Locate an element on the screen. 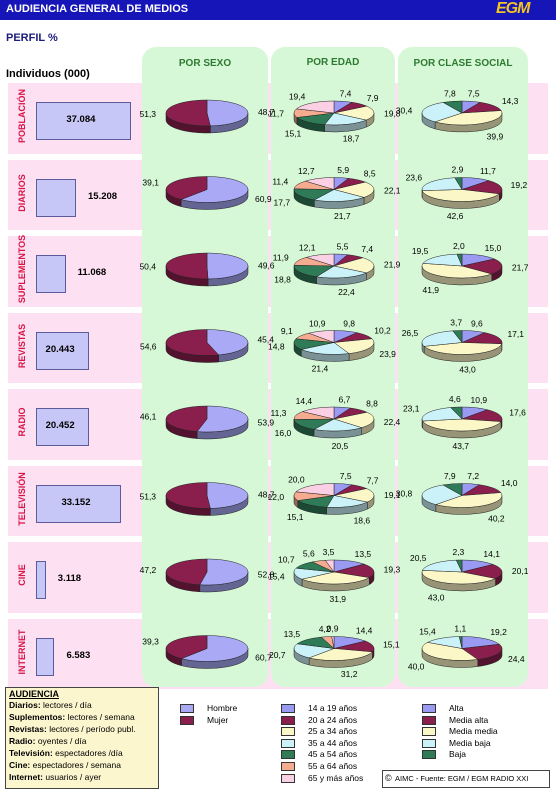 The image size is (556, 792). pie-data-label: 48,7 is located at coordinates (266, 495).